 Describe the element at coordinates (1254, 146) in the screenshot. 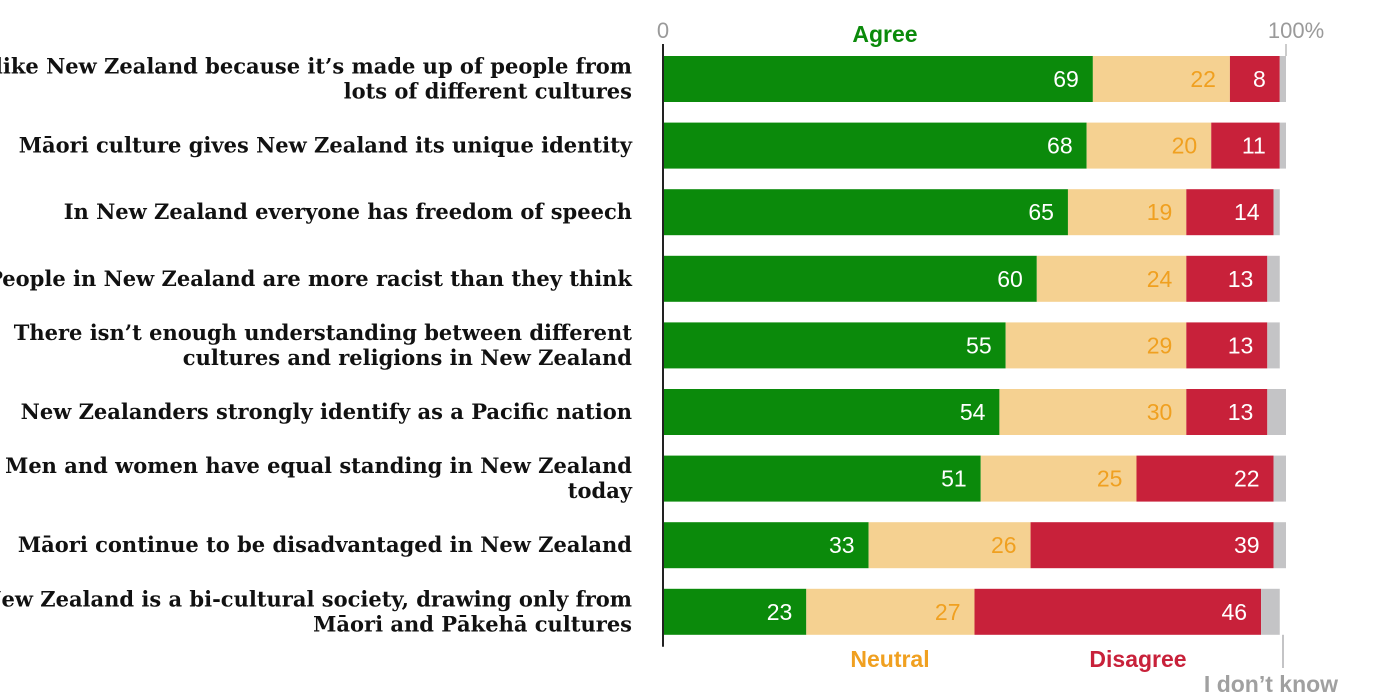

I see `data-label-disagree: 11` at that location.